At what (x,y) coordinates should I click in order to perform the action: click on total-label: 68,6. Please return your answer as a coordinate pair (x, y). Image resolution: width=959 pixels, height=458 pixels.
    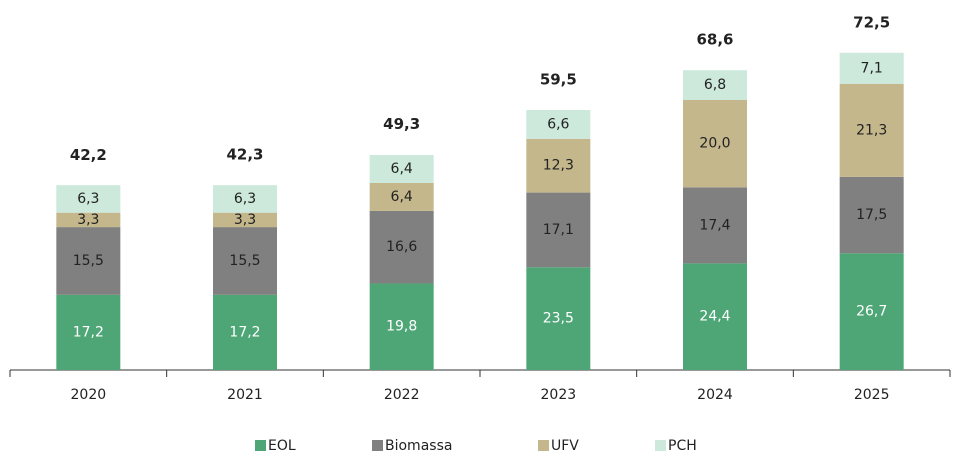
    Looking at the image, I should click on (714, 40).